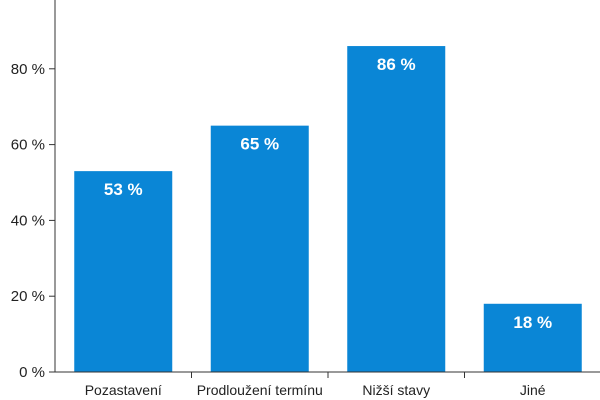  Describe the element at coordinates (28, 296) in the screenshot. I see `y-tick-label: 20 %` at that location.